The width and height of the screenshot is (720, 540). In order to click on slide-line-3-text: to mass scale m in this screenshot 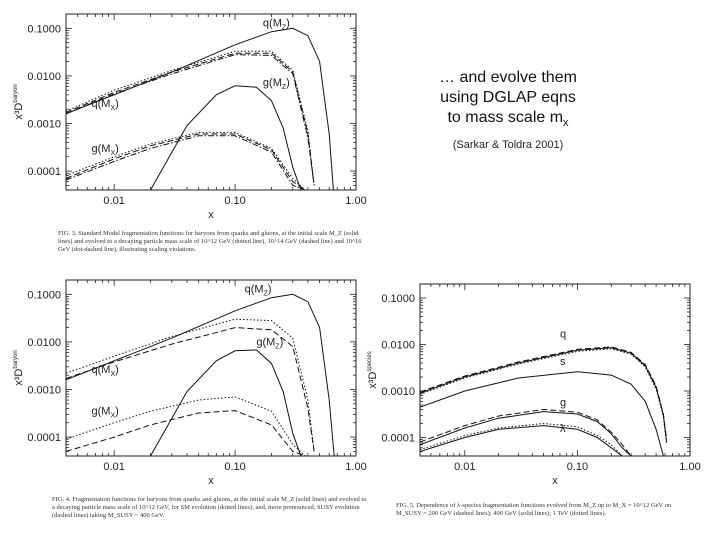, I will do `click(505, 117)`.